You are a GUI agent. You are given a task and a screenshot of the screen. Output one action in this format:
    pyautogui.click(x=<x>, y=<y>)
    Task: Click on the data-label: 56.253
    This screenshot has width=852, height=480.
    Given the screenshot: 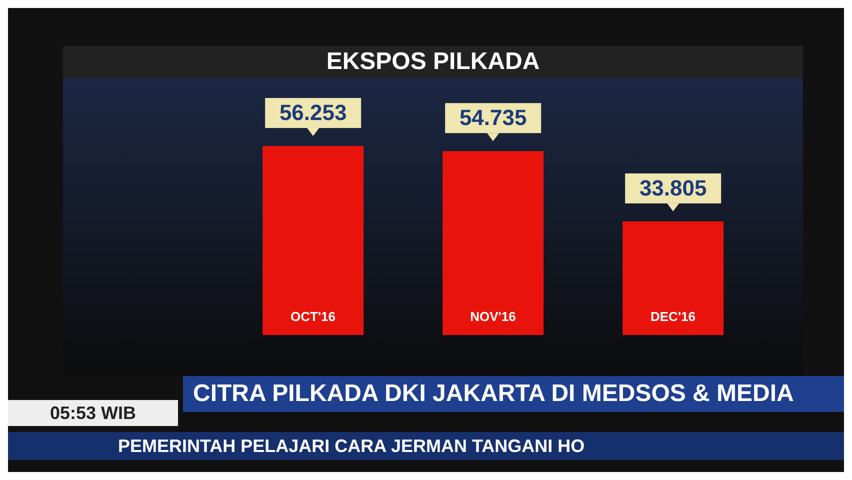 What is the action you would take?
    pyautogui.click(x=313, y=112)
    